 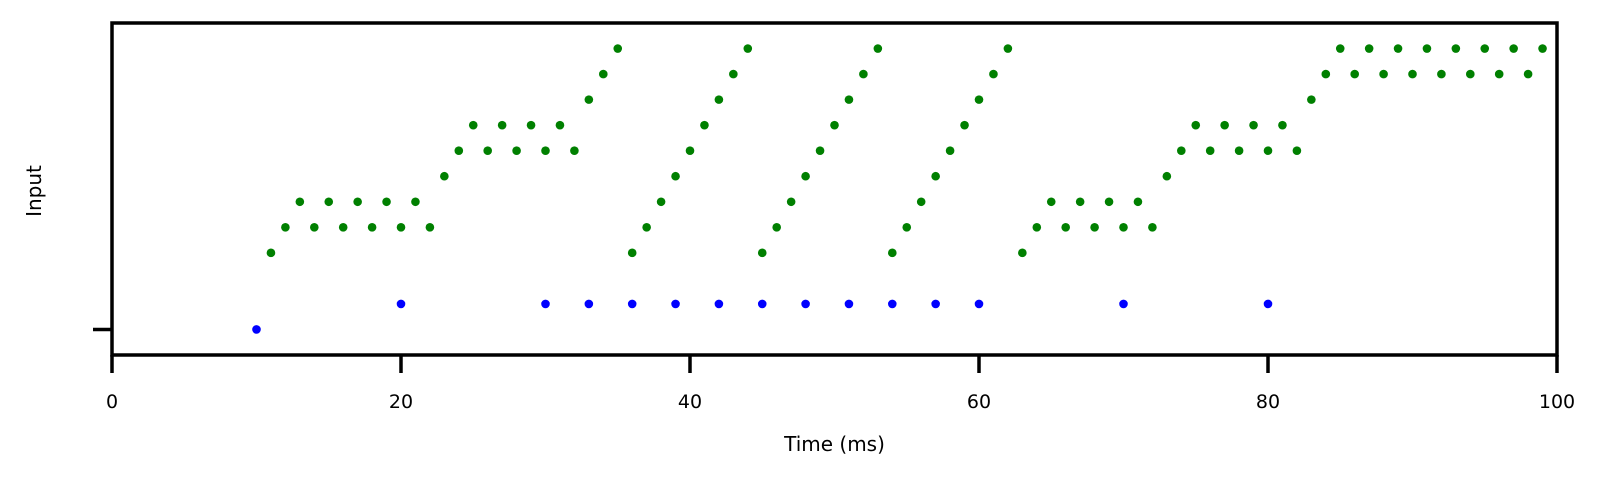 I want to click on x-tick-label-1: 20, so click(x=401, y=402).